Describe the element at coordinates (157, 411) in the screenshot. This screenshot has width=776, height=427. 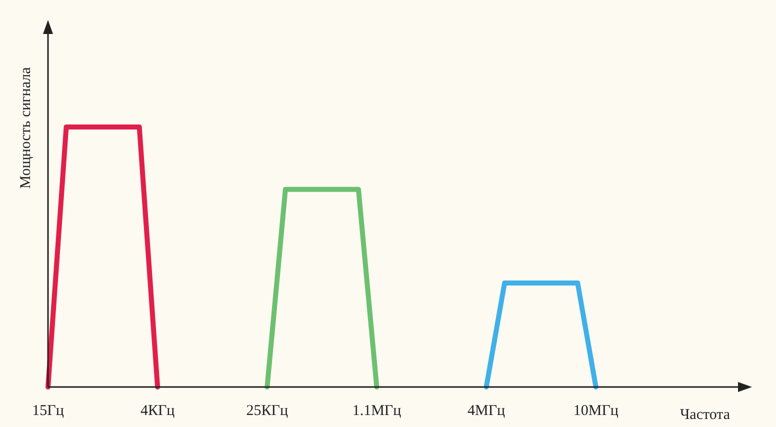
I see `x-tick-label: 4КГц` at that location.